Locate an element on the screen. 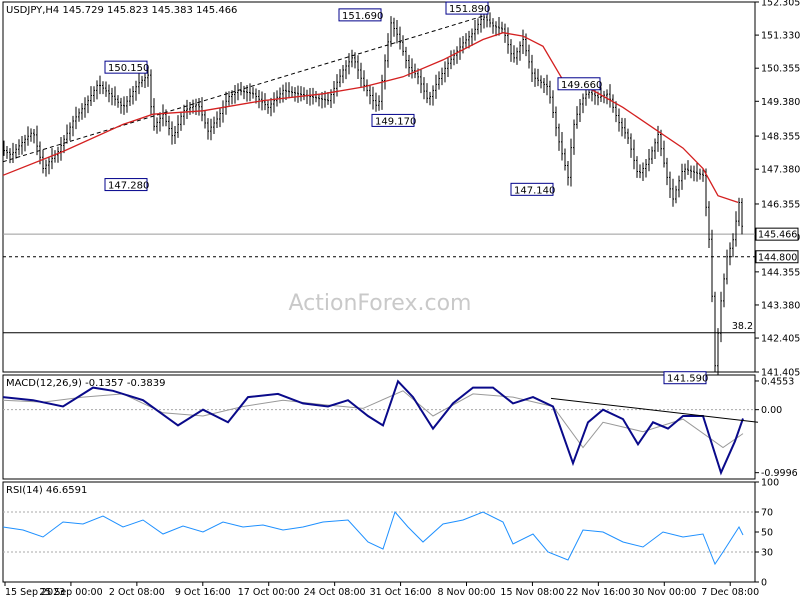 The width and height of the screenshot is (800, 600). price-tick-label: 149.380 is located at coordinates (780, 102).